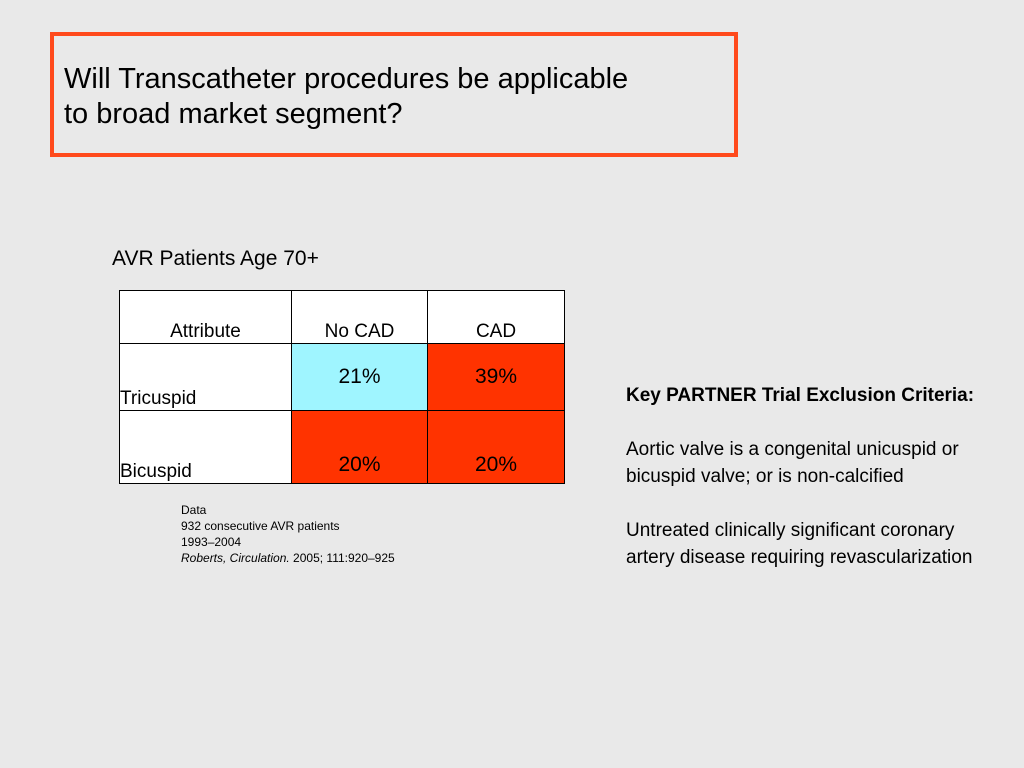 Image resolution: width=1024 pixels, height=768 pixels. What do you see at coordinates (359, 447) in the screenshot?
I see `cell-bicuspid-no-cad: 20%` at bounding box center [359, 447].